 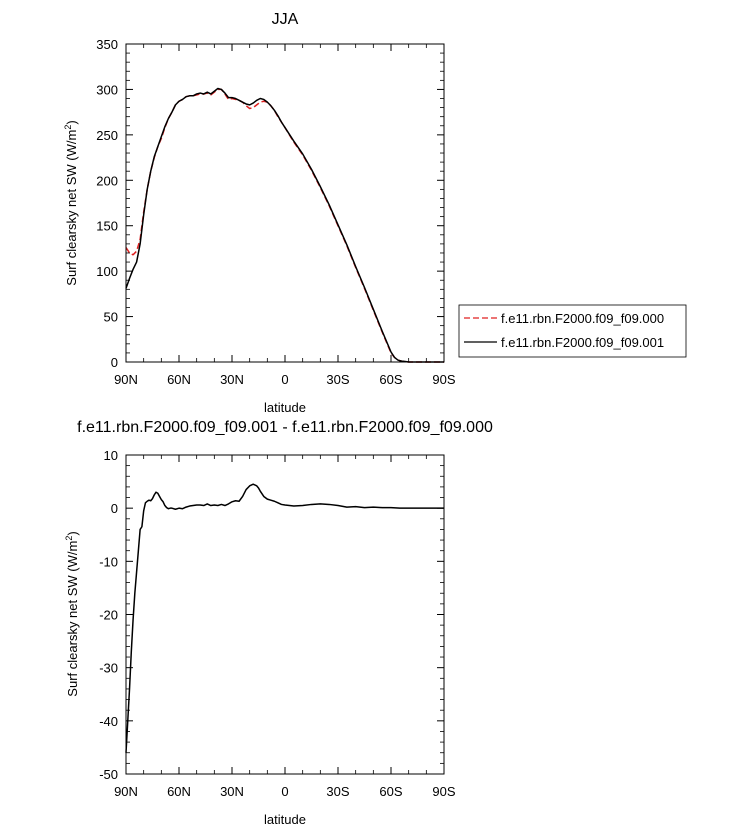 I want to click on top-x-tick-label: 90S, so click(x=443, y=379).